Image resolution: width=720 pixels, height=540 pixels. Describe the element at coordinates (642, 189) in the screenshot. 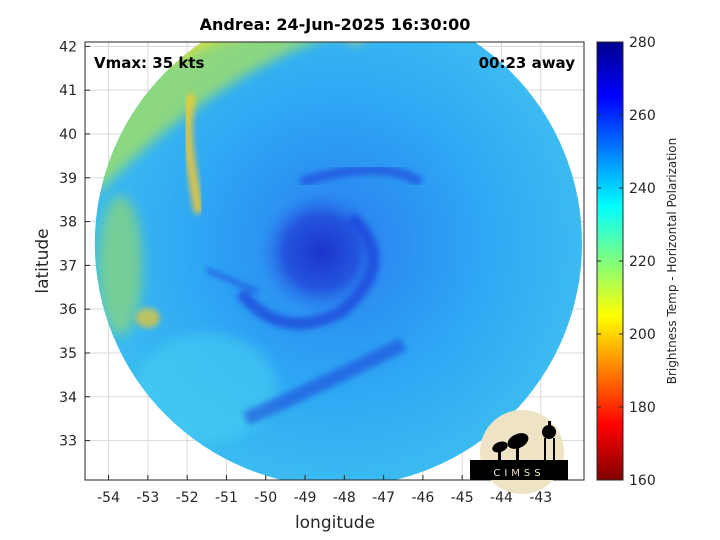

I see `colorbar-tick-label: 240` at that location.